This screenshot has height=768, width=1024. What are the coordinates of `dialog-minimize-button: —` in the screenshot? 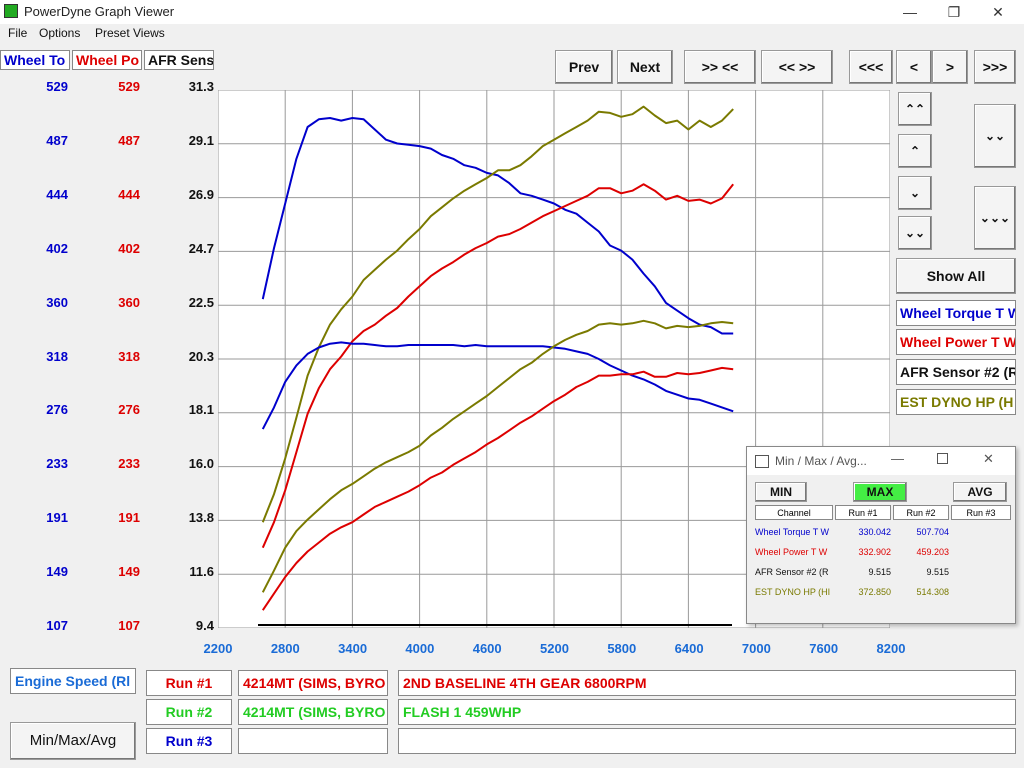 It's located at (897, 458).